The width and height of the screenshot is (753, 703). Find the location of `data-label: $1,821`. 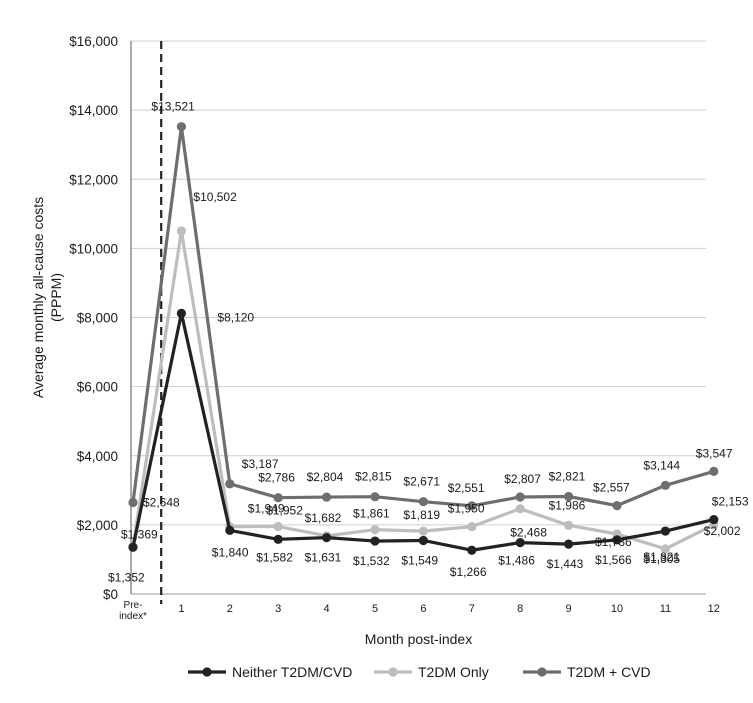

data-label: $1,821 is located at coordinates (661, 557).